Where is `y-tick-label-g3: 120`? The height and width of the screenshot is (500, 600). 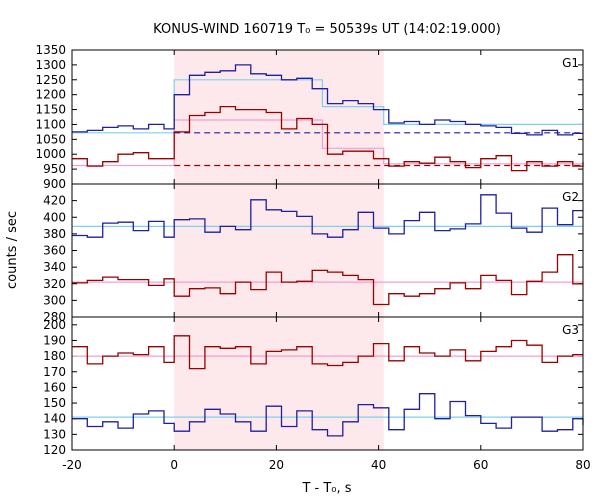 y-tick-label-g3: 120 is located at coordinates (54, 450).